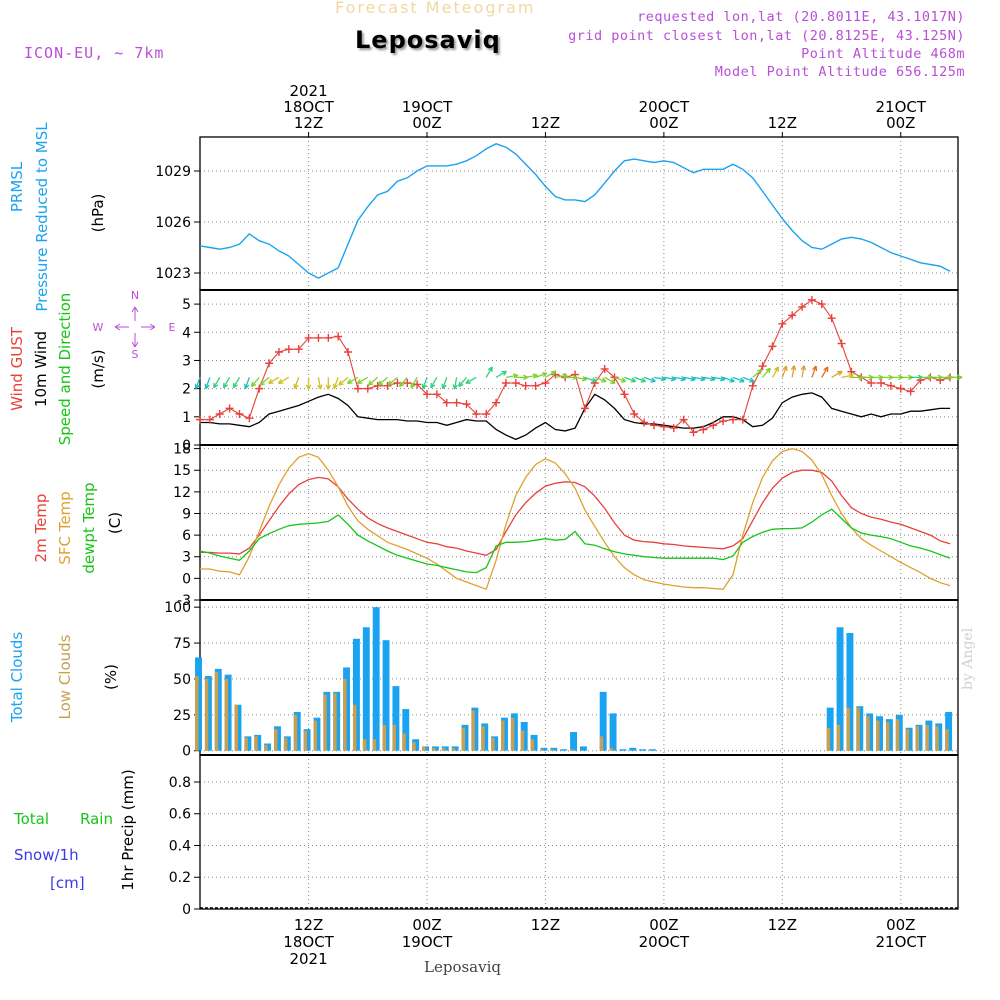 This screenshot has height=1000, width=1000. What do you see at coordinates (128, 829) in the screenshot?
I see `label-precip-axis: 1hr Precip (mm)` at bounding box center [128, 829].